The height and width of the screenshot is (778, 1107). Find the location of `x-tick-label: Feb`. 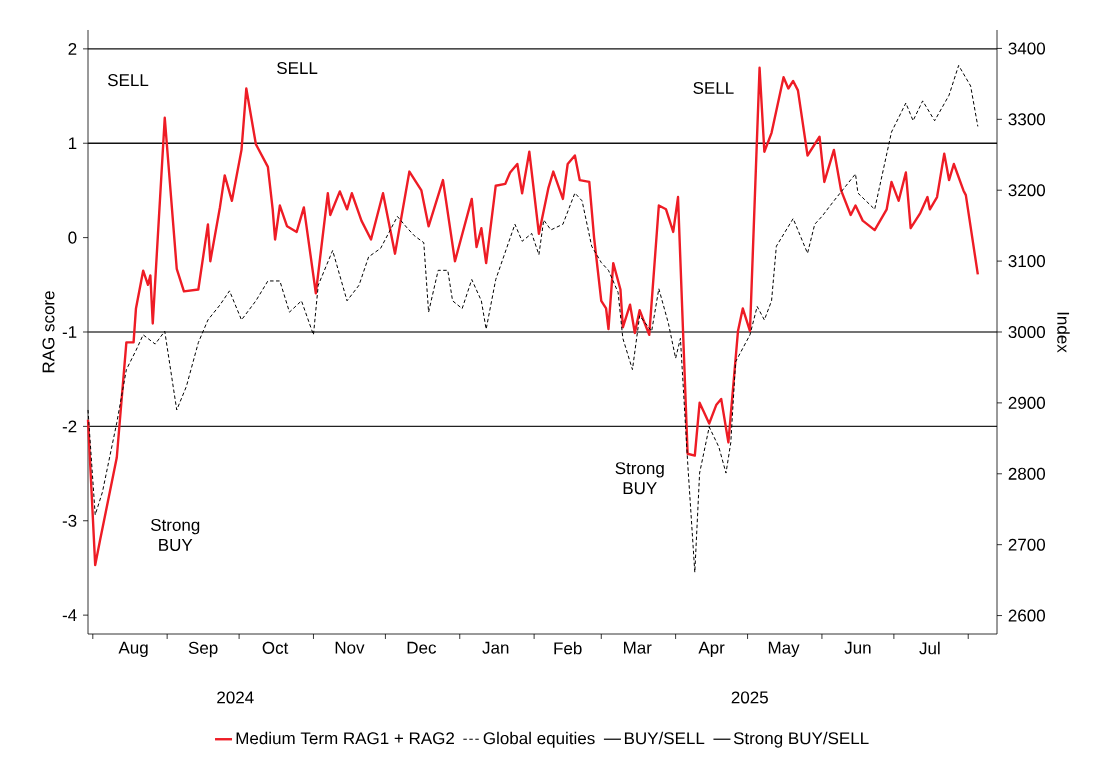

x-tick-label: Feb is located at coordinates (568, 648).